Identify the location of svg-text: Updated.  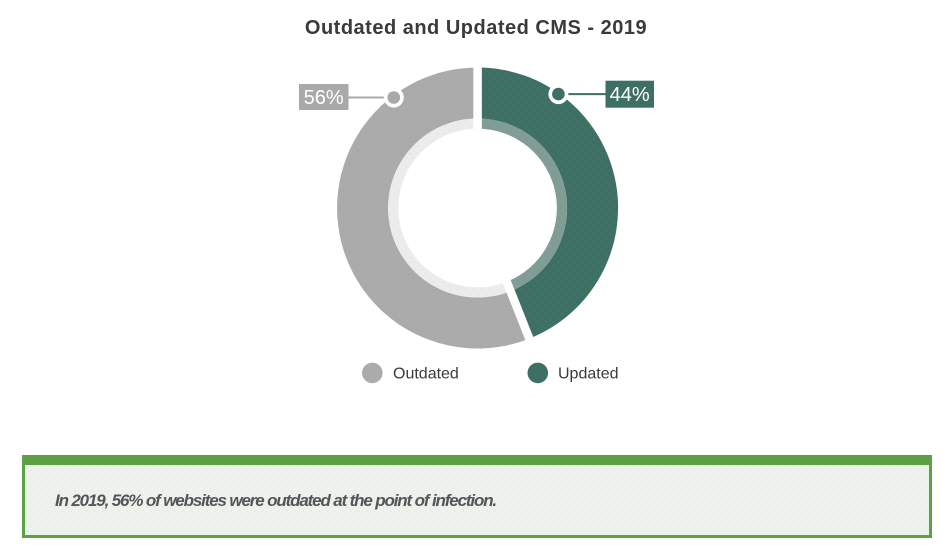
(588, 374).